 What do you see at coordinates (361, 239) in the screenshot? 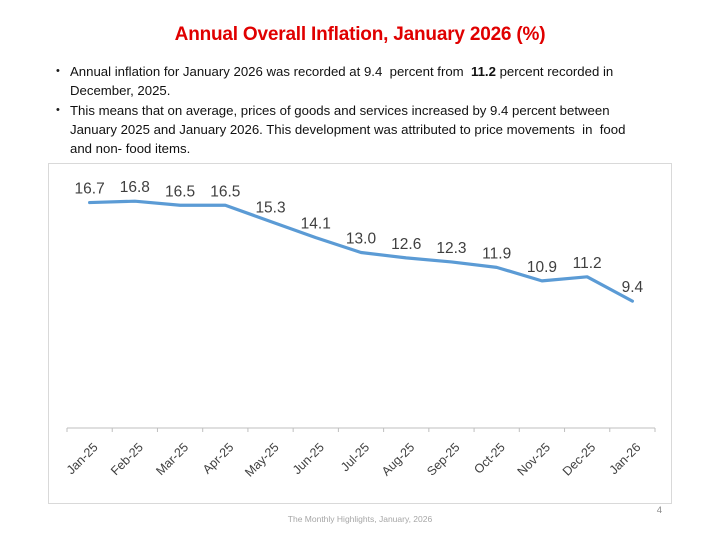
I see `data-label: 13.0` at bounding box center [361, 239].